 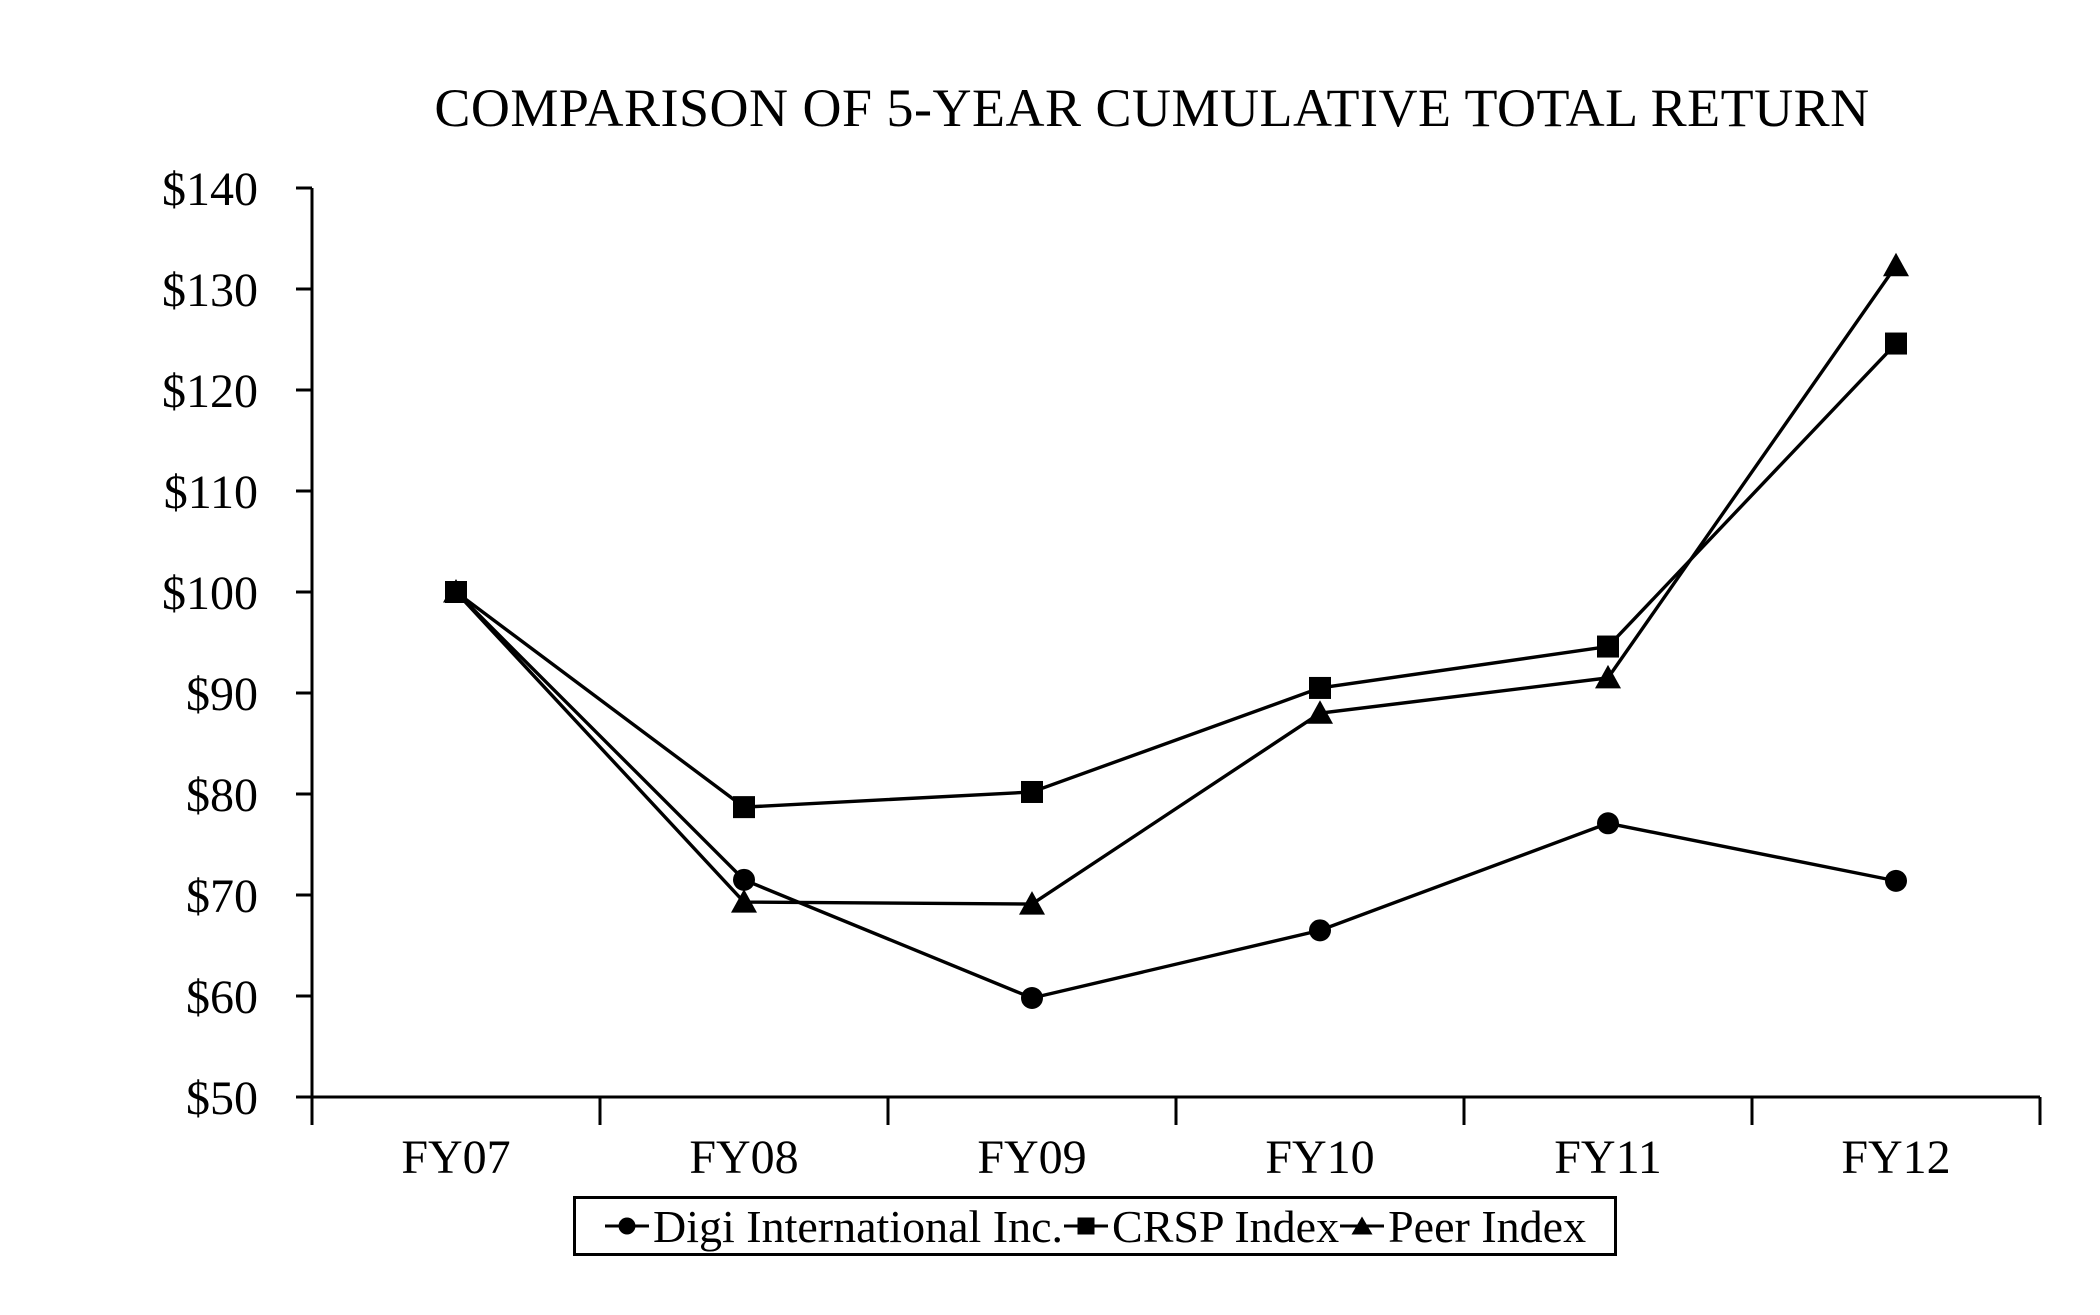 I want to click on y-axis-ticks, so click(x=304, y=642).